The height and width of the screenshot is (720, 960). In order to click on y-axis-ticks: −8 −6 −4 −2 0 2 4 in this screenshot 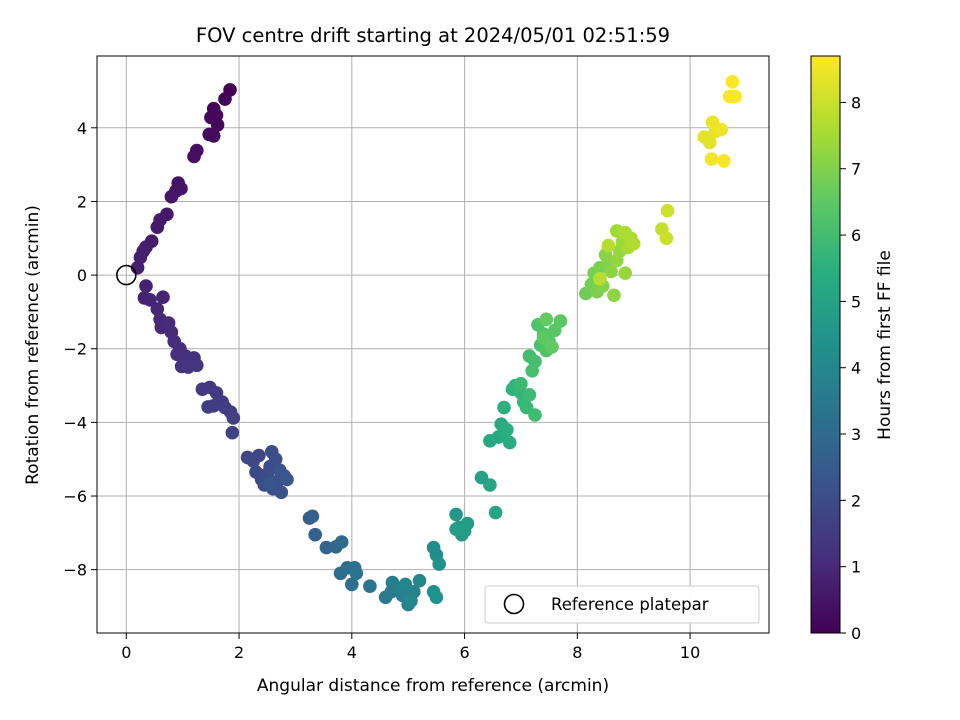, I will do `click(80, 349)`.